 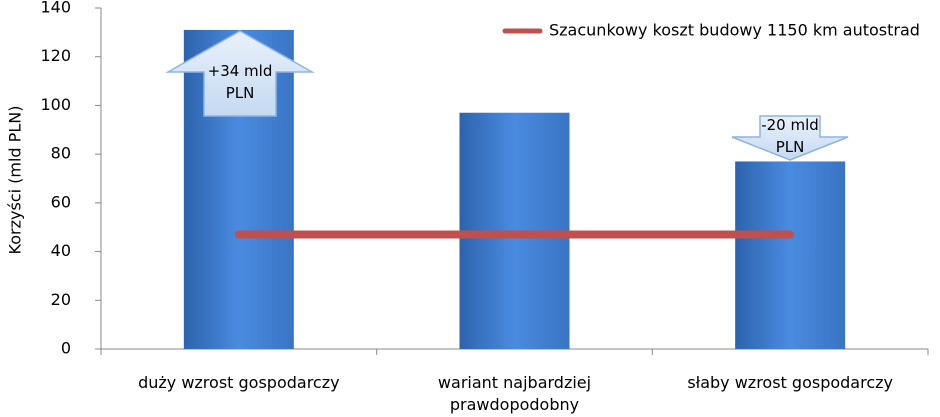 What do you see at coordinates (240, 82) in the screenshot?
I see `annotation: +34 mld PLN` at bounding box center [240, 82].